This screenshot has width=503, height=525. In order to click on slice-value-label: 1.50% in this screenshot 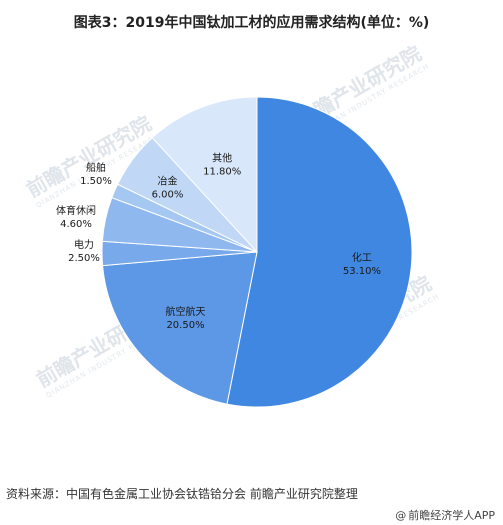, I will do `click(96, 181)`.